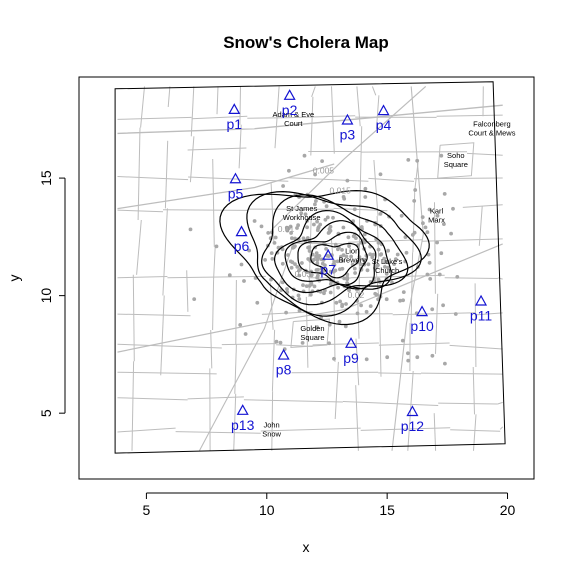 Image resolution: width=576 pixels, height=576 pixels. What do you see at coordinates (236, 193) in the screenshot?
I see `pump-label: p5` at bounding box center [236, 193].